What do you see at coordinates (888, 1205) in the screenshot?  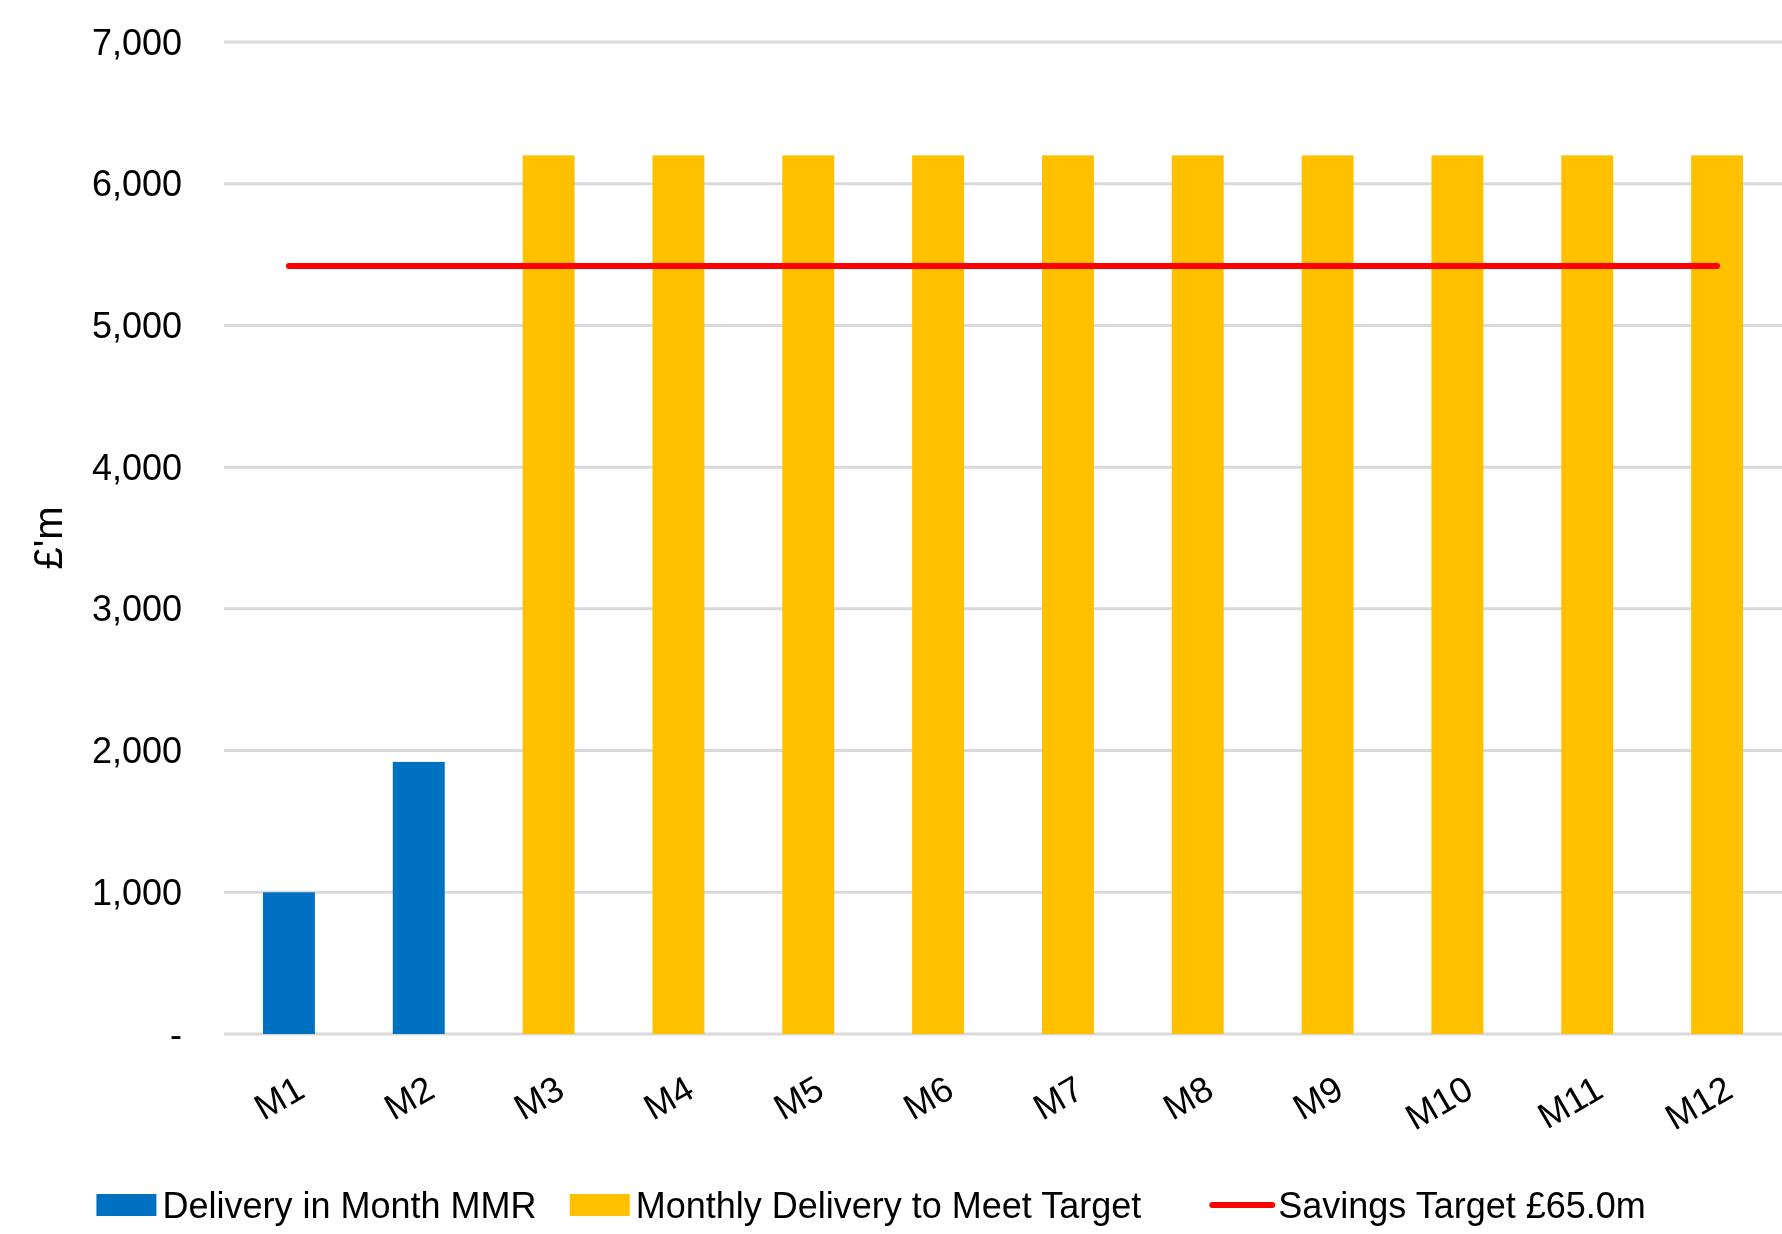 I see `legend-label: Monthly Delivery to Meet Target` at bounding box center [888, 1205].